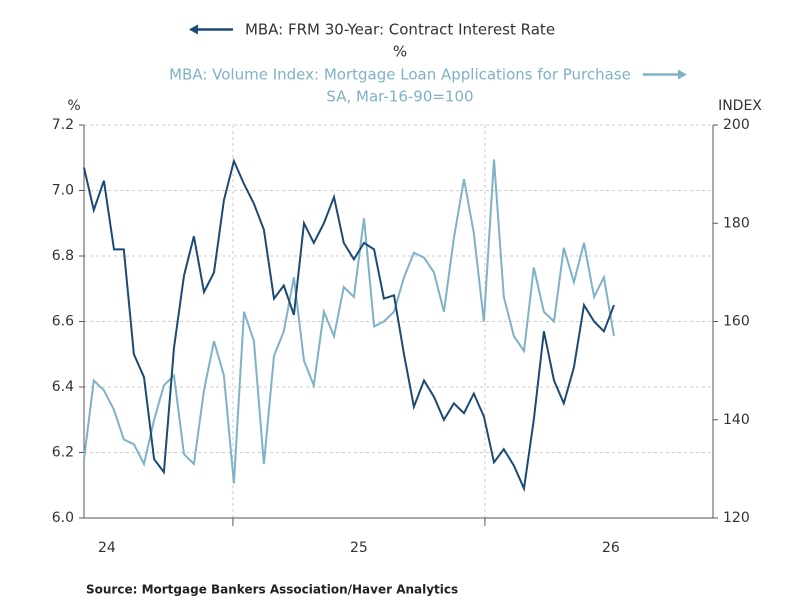 This screenshot has width=800, height=600. Describe the element at coordinates (107, 548) in the screenshot. I see `x-tick-label: 24` at that location.